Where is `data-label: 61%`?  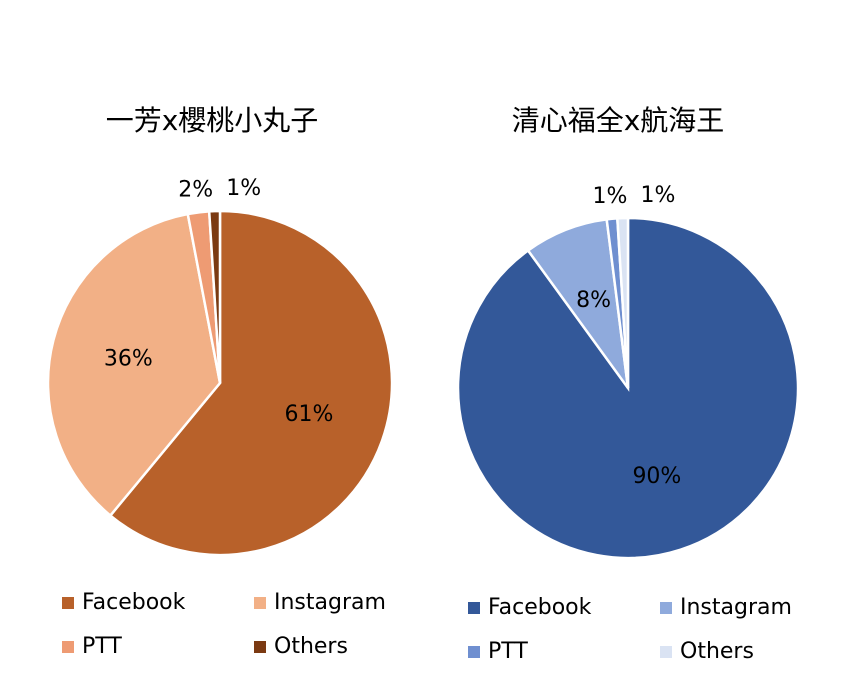
data-label: 61% is located at coordinates (309, 414).